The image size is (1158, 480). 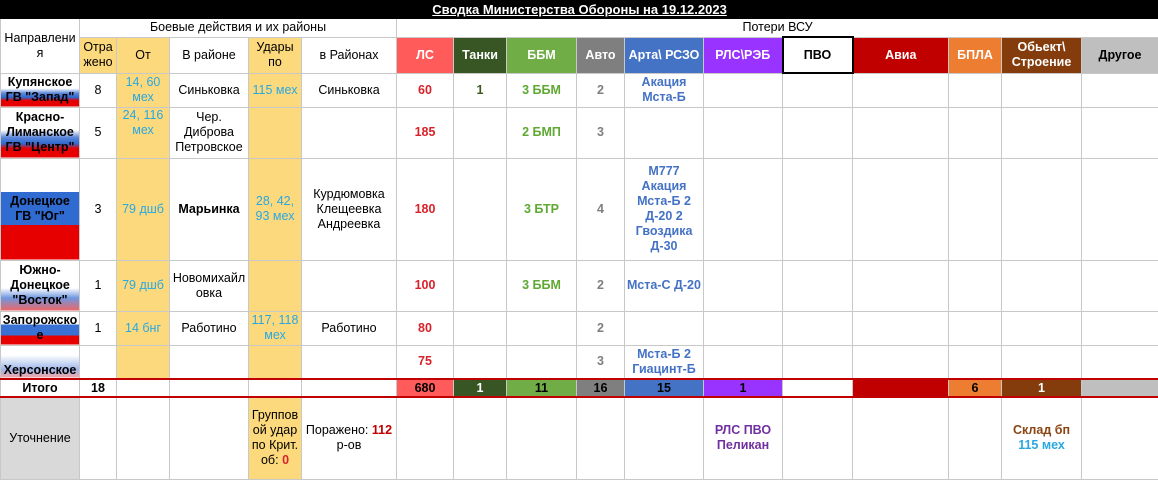 What do you see at coordinates (209, 90) in the screenshot?
I see `in-area-cell: Синьковка` at bounding box center [209, 90].